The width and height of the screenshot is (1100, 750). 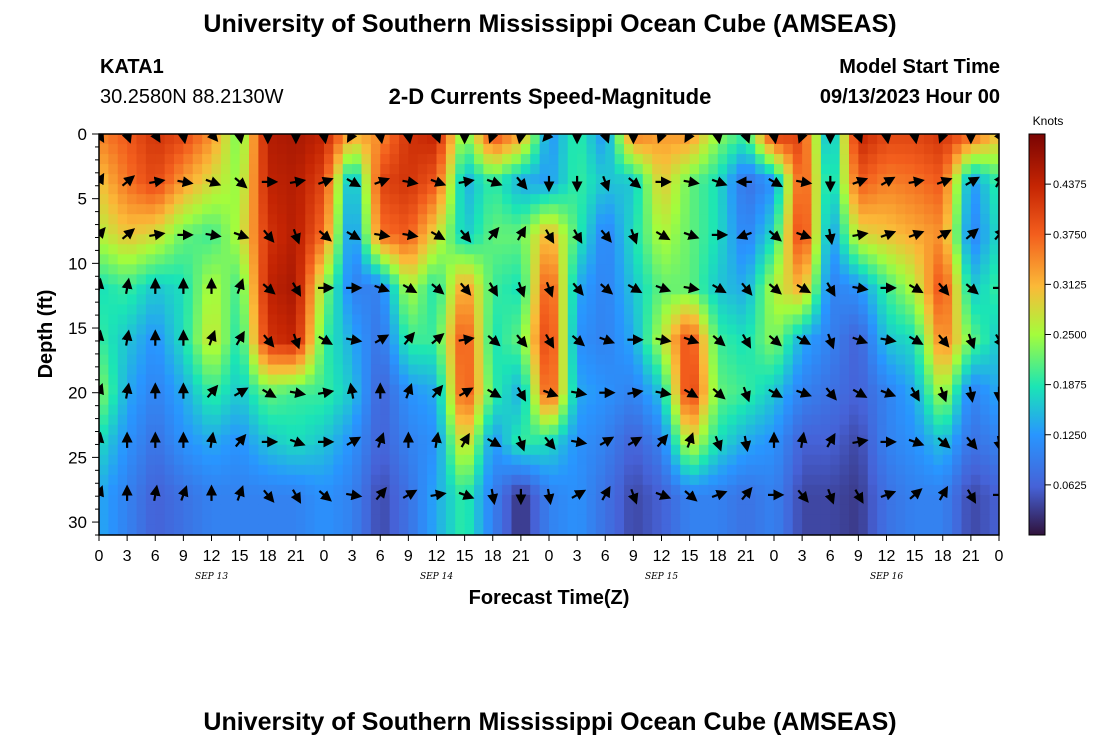 What do you see at coordinates (192, 97) in the screenshot?
I see `station-coordinates: 30.2580N 88.2130W` at bounding box center [192, 97].